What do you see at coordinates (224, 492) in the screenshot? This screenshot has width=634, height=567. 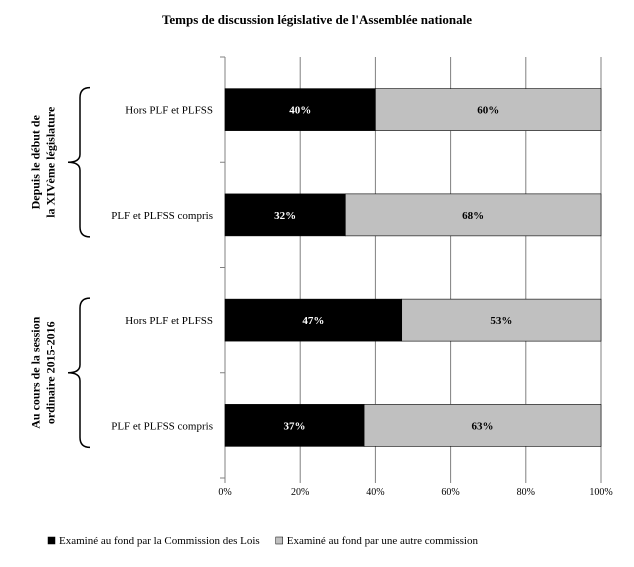 I see `x-tick-label: 0%` at bounding box center [224, 492].